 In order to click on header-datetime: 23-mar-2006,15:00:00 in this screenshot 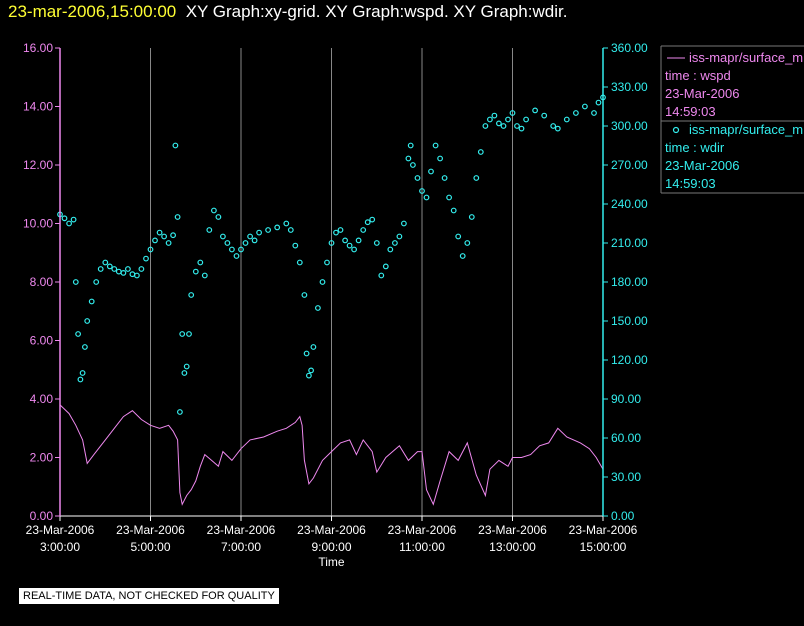, I will do `click(92, 11)`.